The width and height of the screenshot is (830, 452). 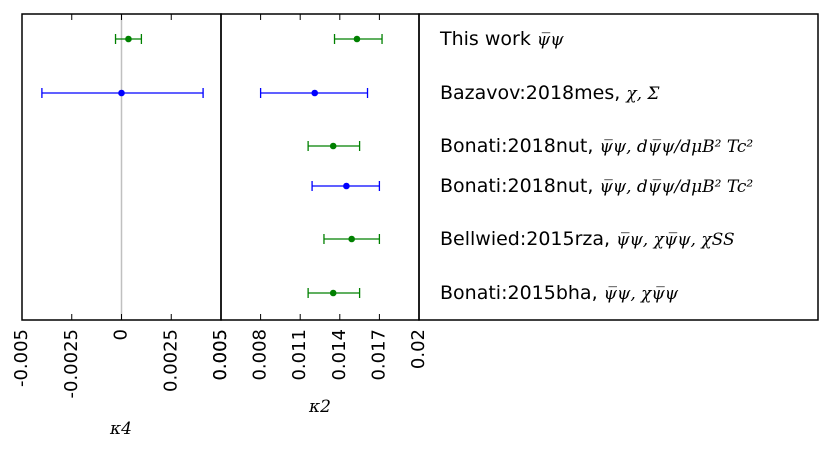 I want to click on x-tick-label: 0, so click(x=121, y=334).